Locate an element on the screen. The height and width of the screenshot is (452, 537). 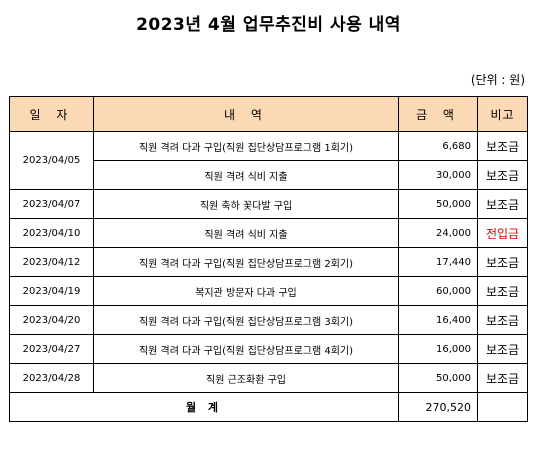
page-title: 2023년 4월 업무추진비 사용 내역 is located at coordinates (268, 25).